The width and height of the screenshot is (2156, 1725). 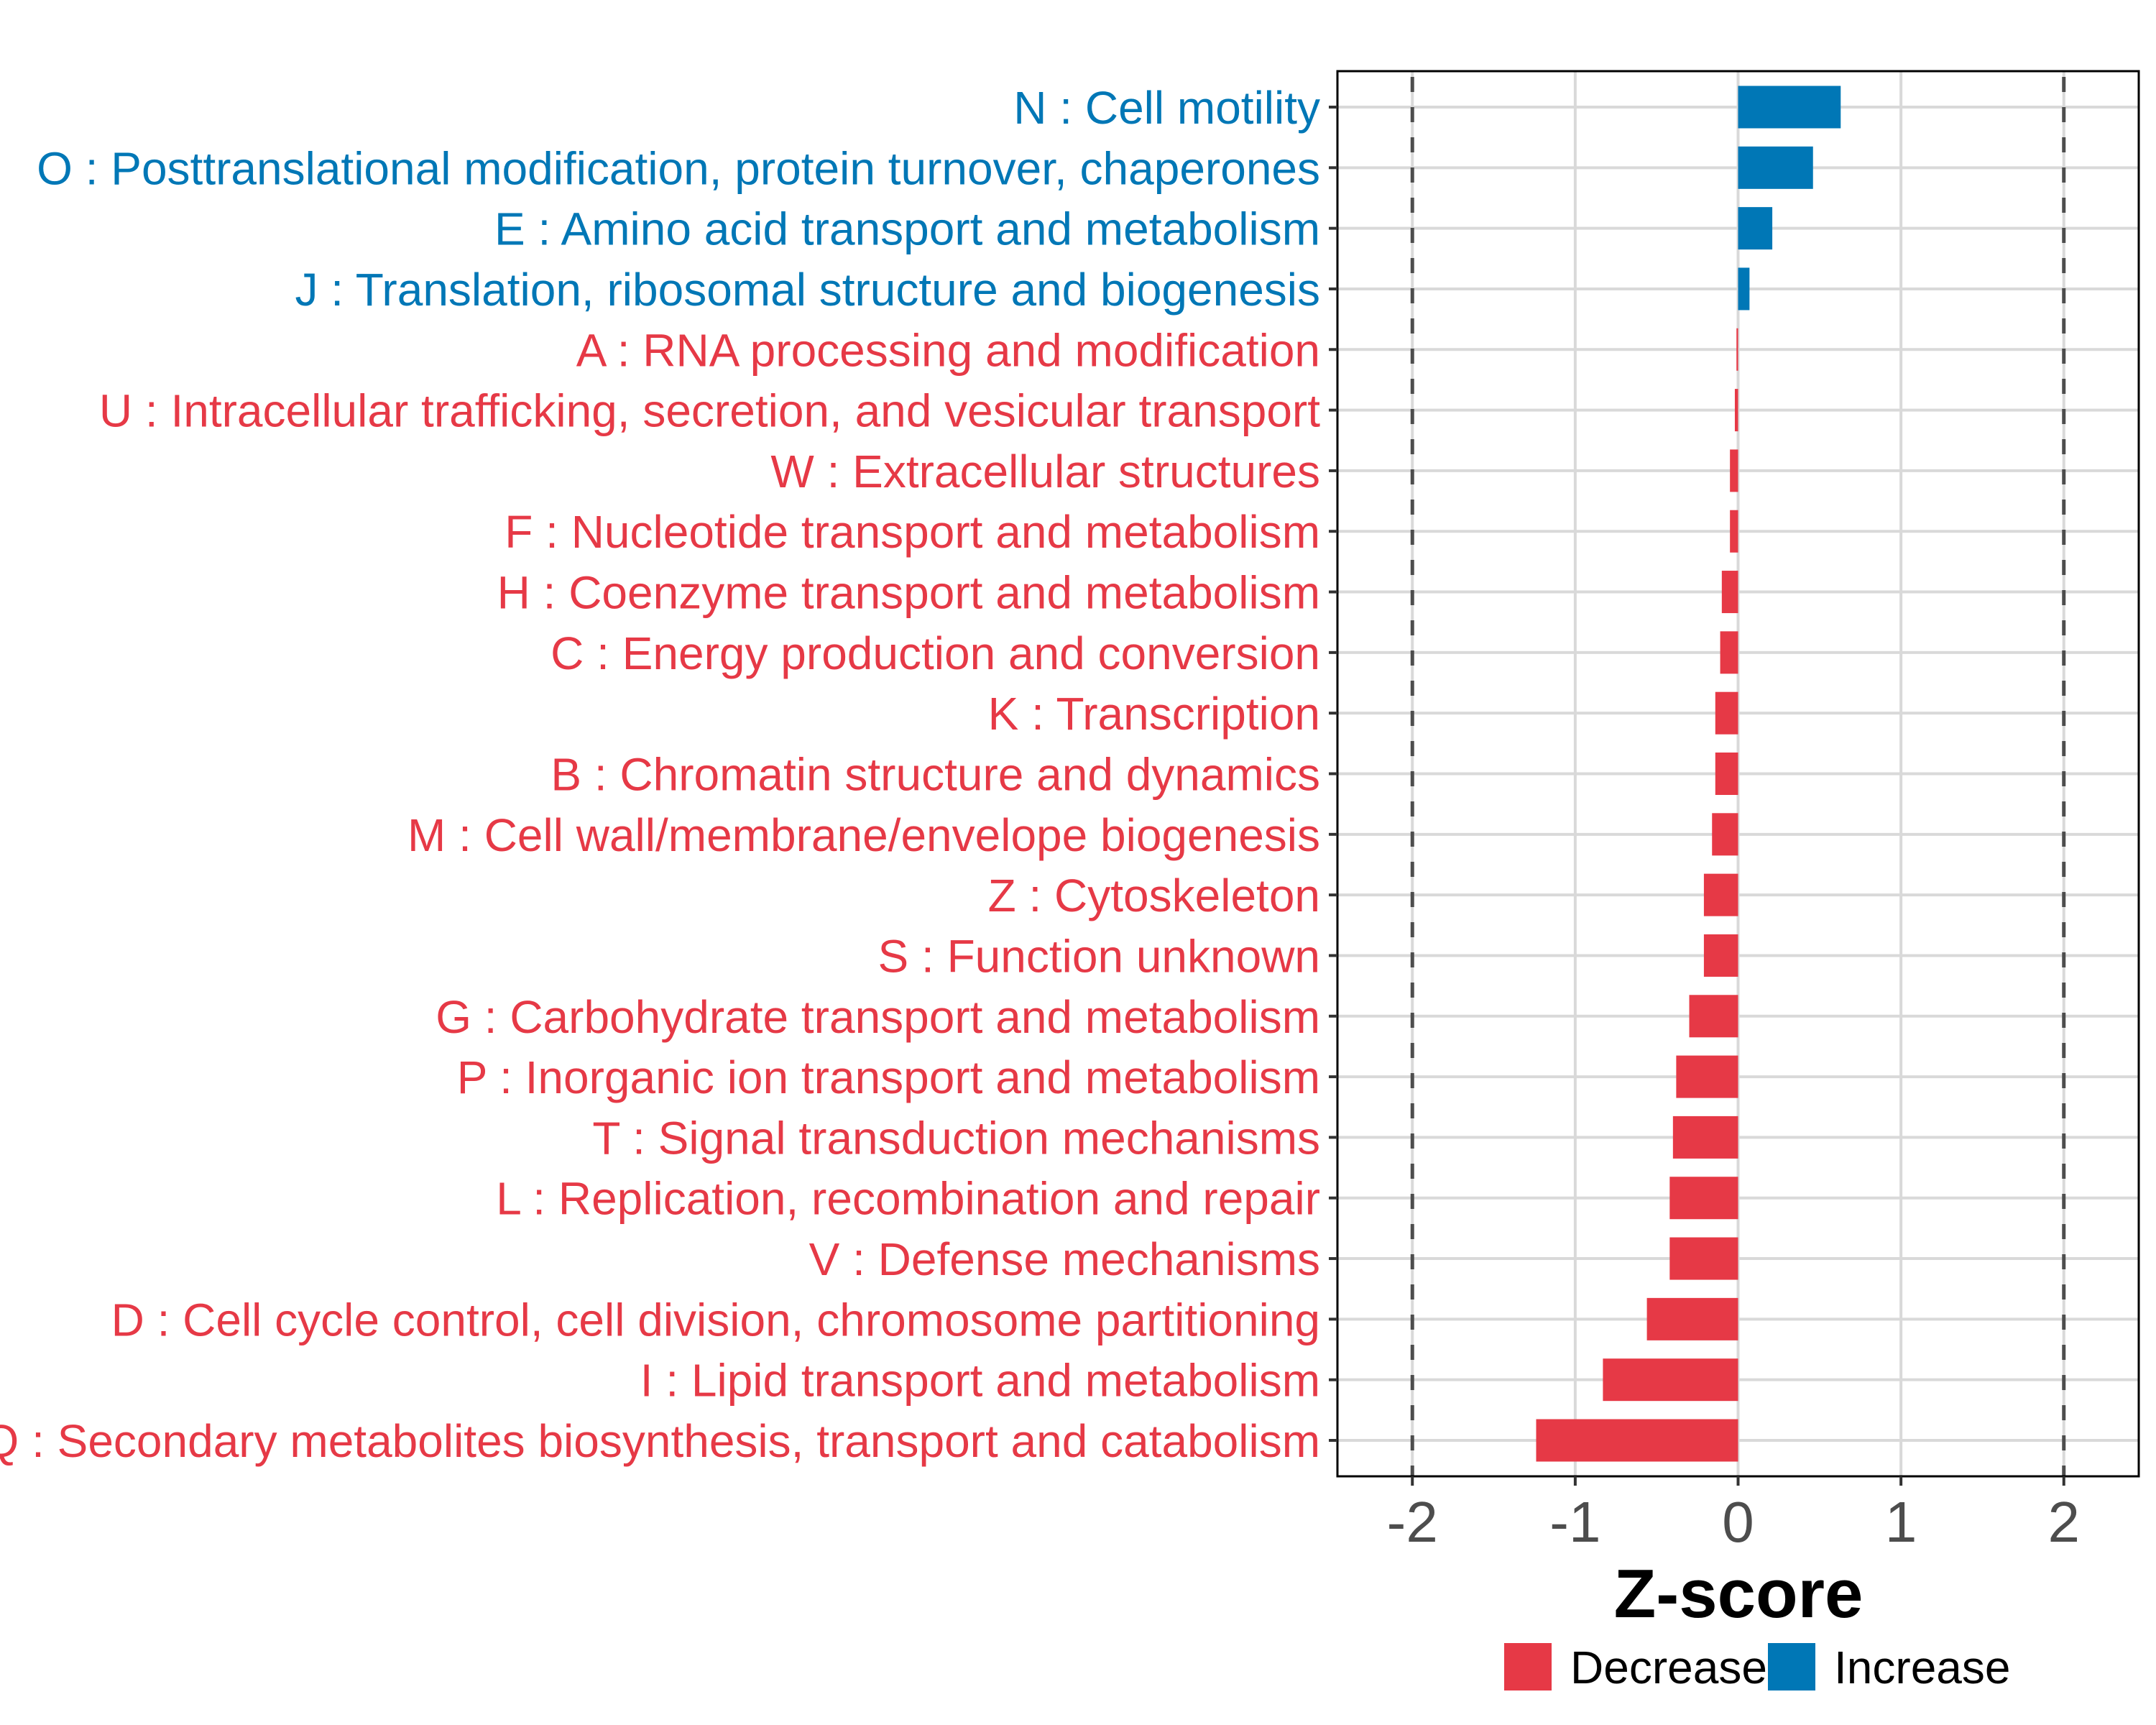 I want to click on category-label: F : Nucleotide transport and metabolism, so click(x=912, y=532).